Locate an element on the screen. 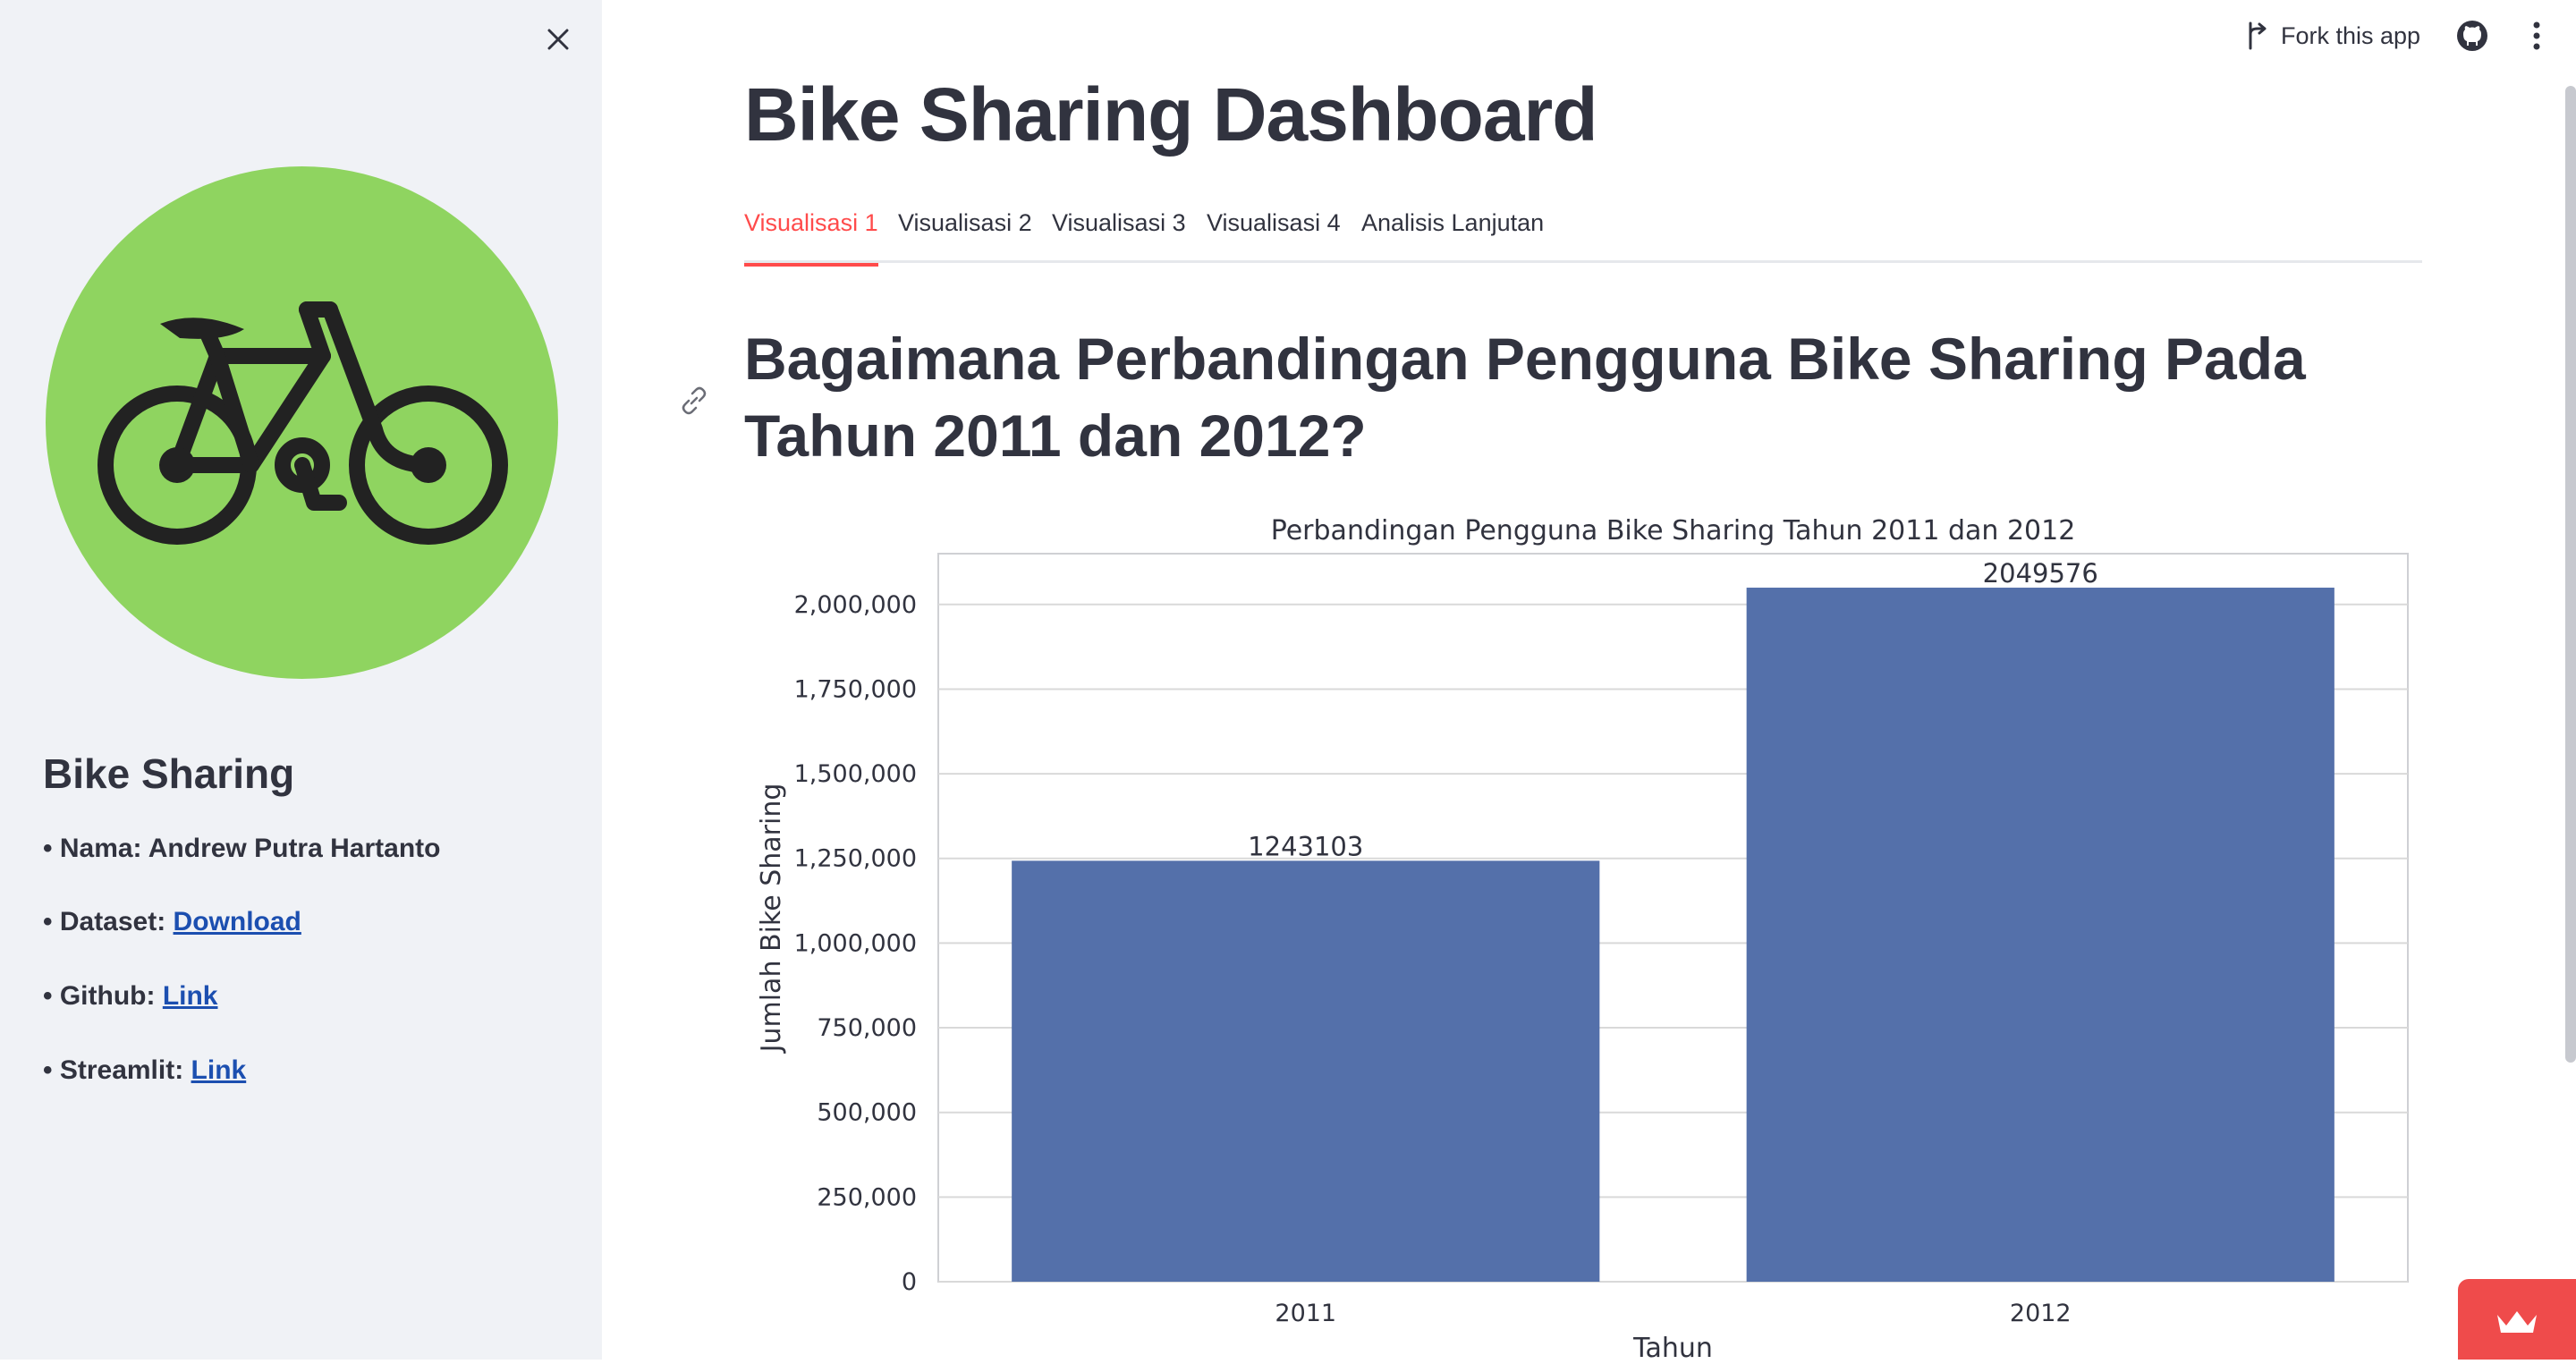  tab-visualisasi-4: Visualisasi 4 is located at coordinates (1274, 222).